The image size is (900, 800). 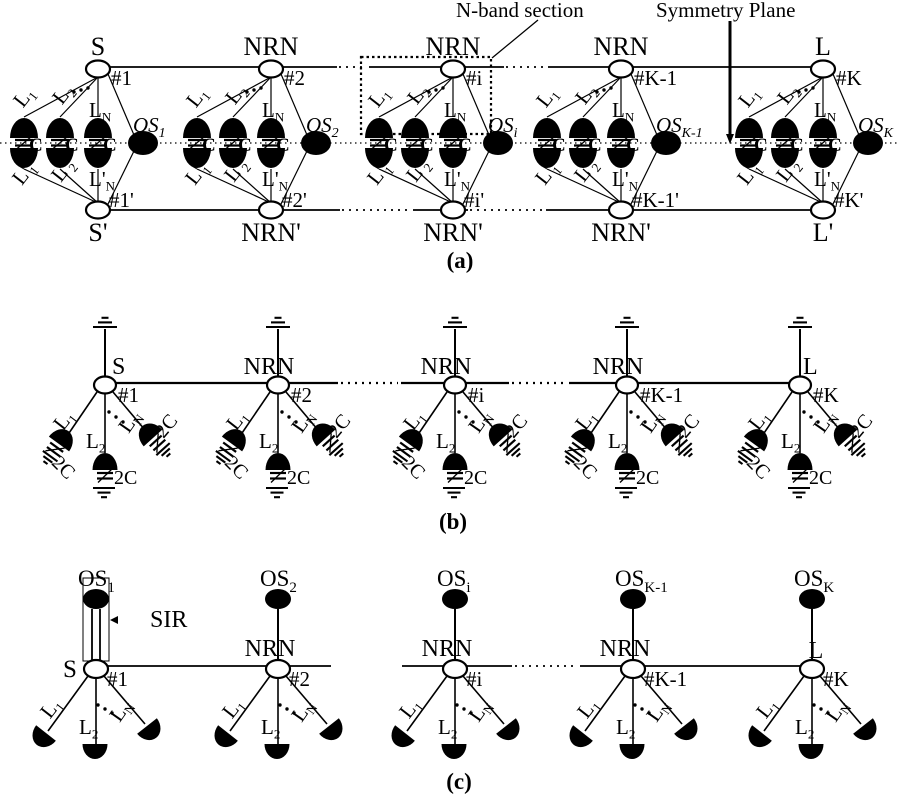 What do you see at coordinates (655, 200) in the screenshot?
I see `node-number: #K-1'` at bounding box center [655, 200].